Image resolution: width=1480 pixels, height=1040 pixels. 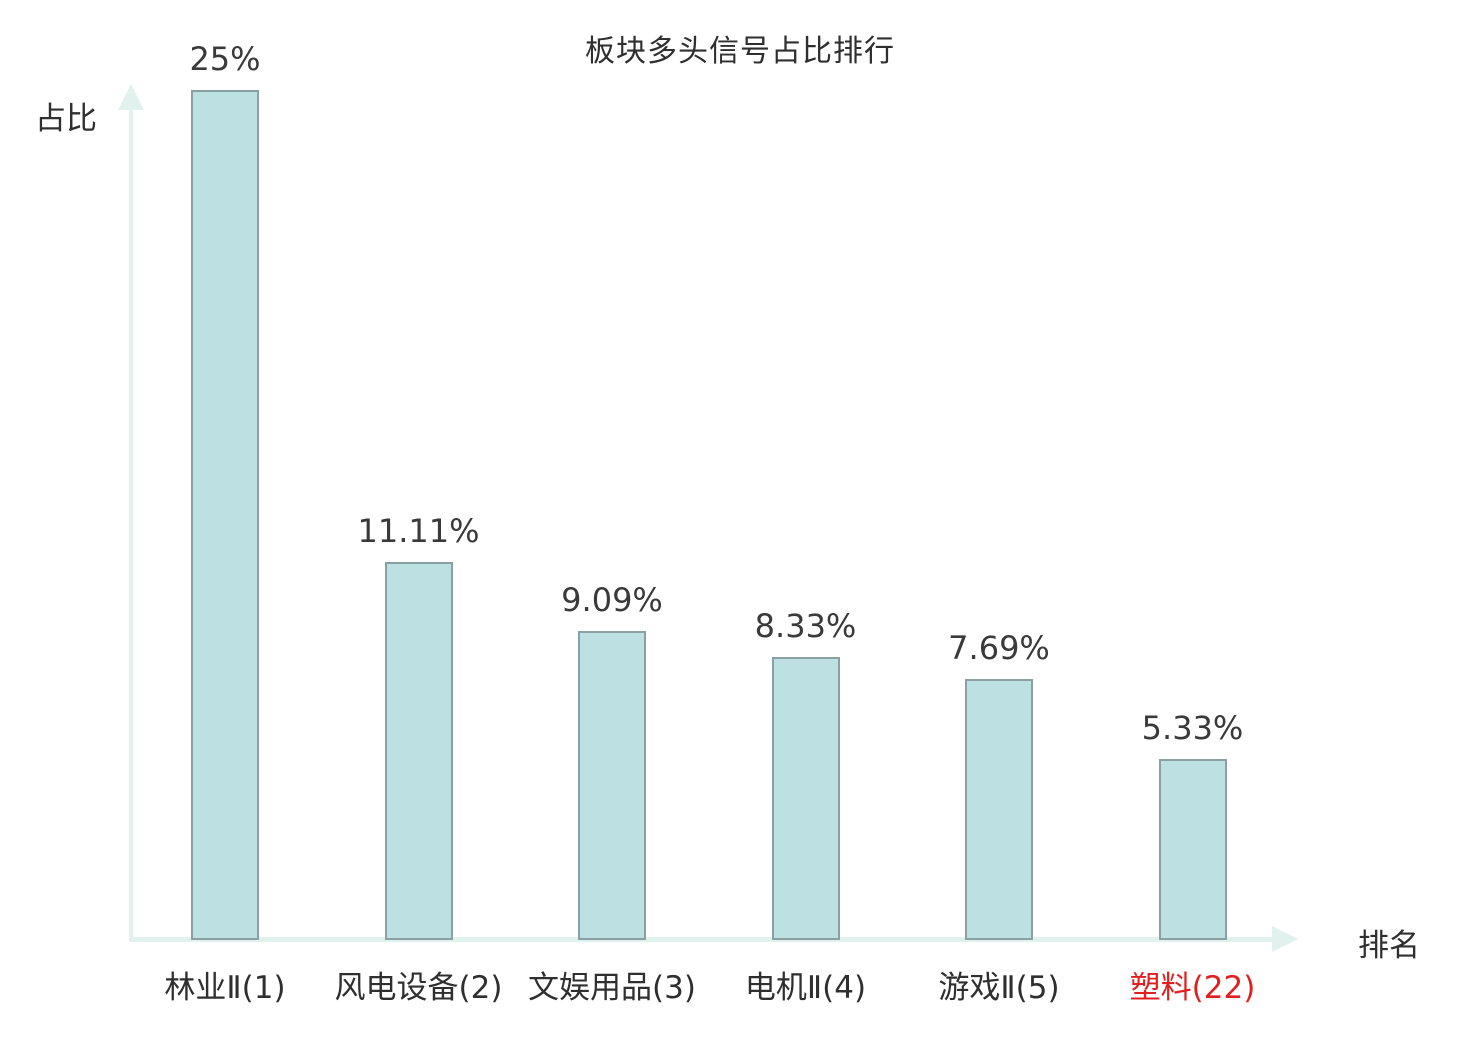 I want to click on category-label: 塑料(22), so click(x=1192, y=988).